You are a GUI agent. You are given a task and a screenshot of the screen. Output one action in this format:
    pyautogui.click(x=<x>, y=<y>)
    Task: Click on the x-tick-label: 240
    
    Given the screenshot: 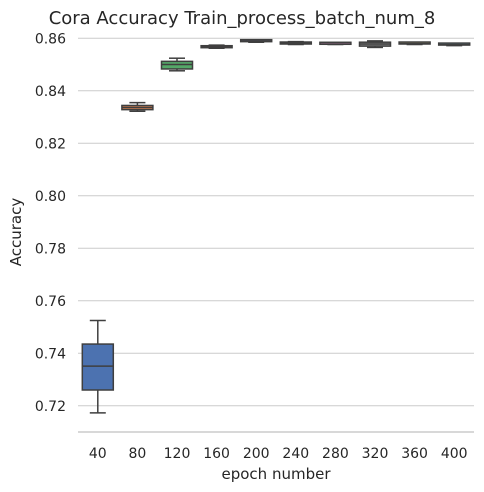 What is the action you would take?
    pyautogui.click(x=295, y=454)
    